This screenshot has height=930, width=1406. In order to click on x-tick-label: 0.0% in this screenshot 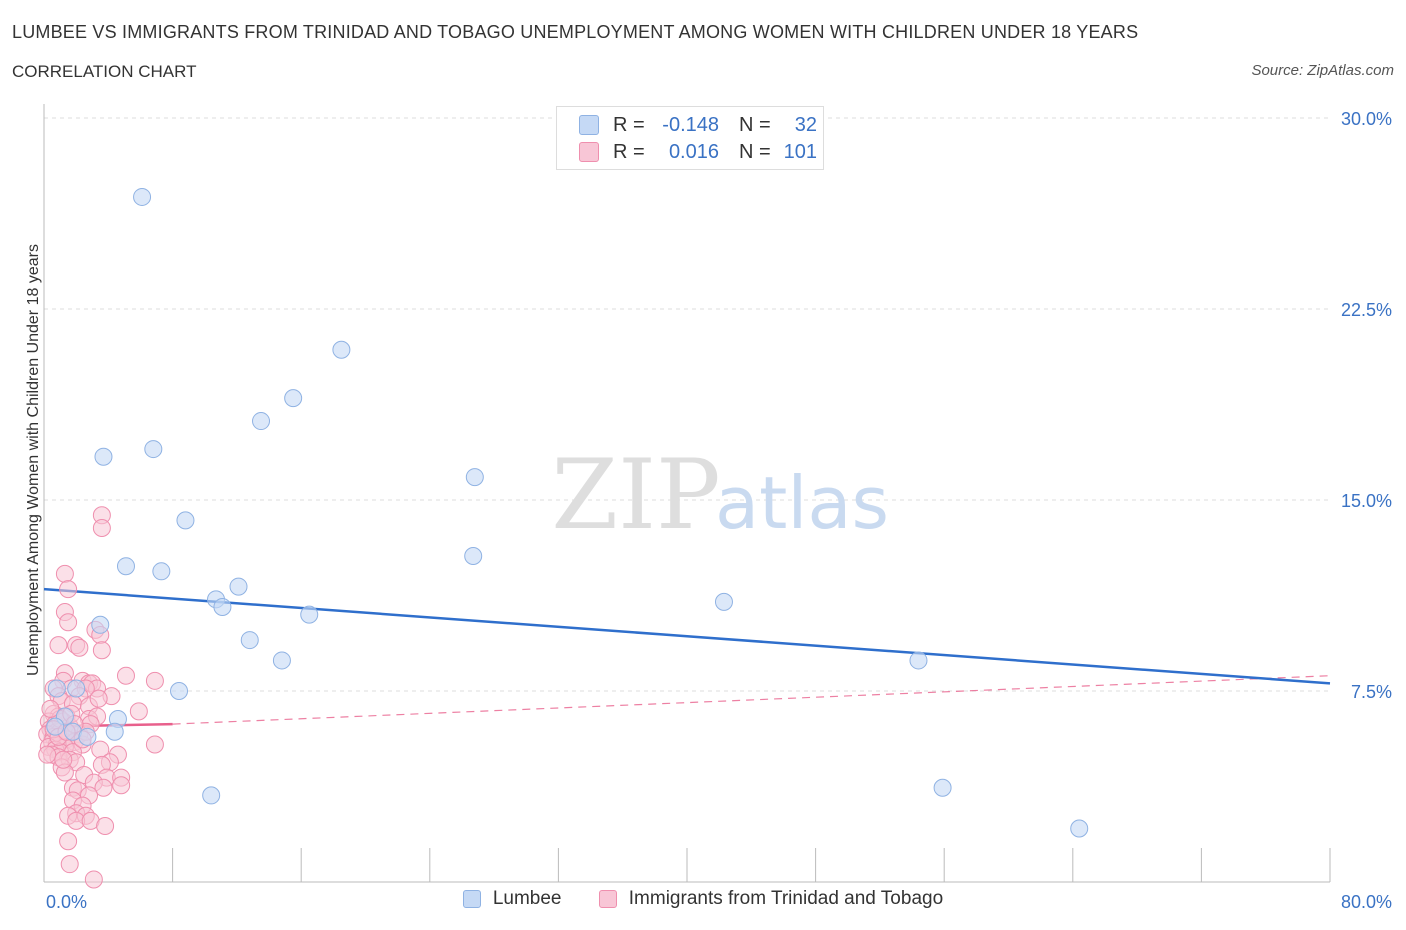, I will do `click(66, 902)`.